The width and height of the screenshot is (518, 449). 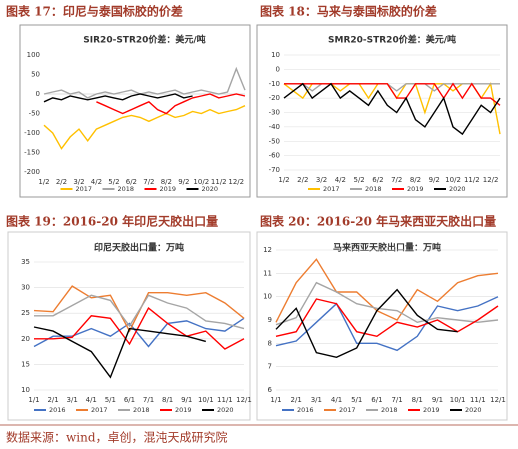 What do you see at coordinates (377, 180) in the screenshot?
I see `x-tick-label: 6/2` at bounding box center [377, 180].